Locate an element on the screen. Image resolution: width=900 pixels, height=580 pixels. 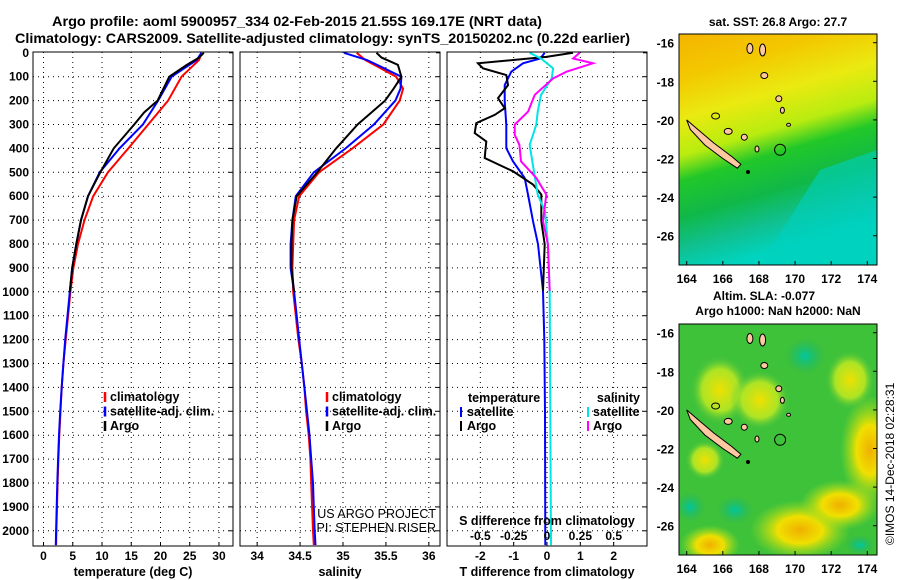
depth-tick-label: 1400 is located at coordinates (15, 387).